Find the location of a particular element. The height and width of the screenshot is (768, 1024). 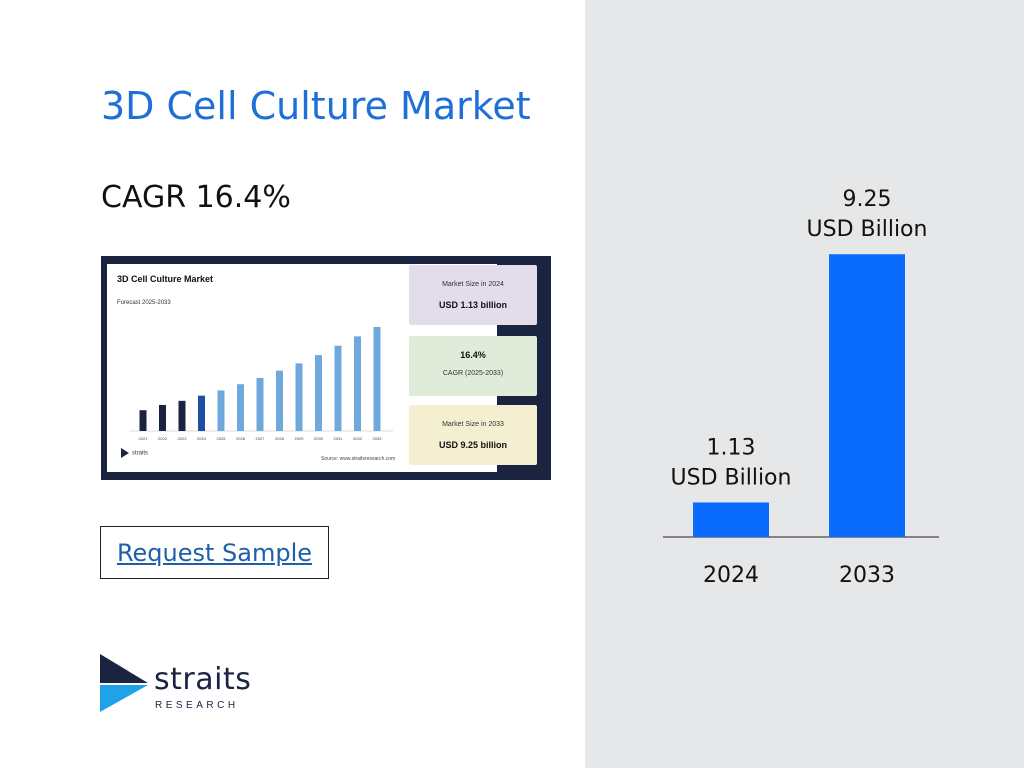

stat-card-2024: Market Size in 2024 USD 1.13 billion is located at coordinates (473, 295).